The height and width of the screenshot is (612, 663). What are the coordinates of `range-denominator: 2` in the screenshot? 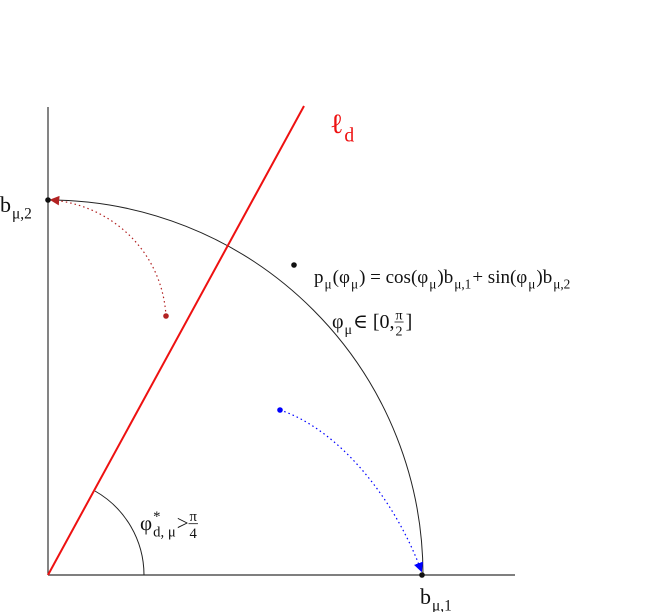 It's located at (399, 332).